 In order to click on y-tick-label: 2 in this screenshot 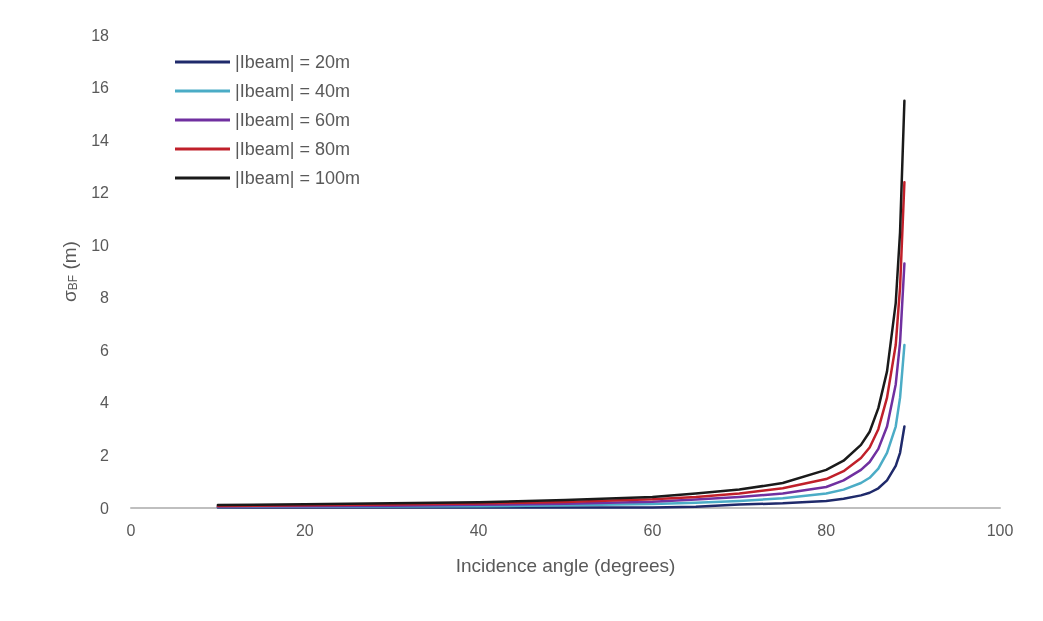, I will do `click(105, 455)`.